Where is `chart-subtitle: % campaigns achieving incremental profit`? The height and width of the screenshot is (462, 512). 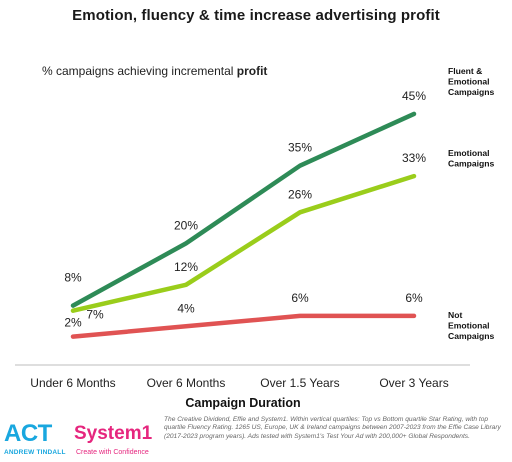
chart-subtitle: % campaigns achieving incremental profit is located at coordinates (154, 71).